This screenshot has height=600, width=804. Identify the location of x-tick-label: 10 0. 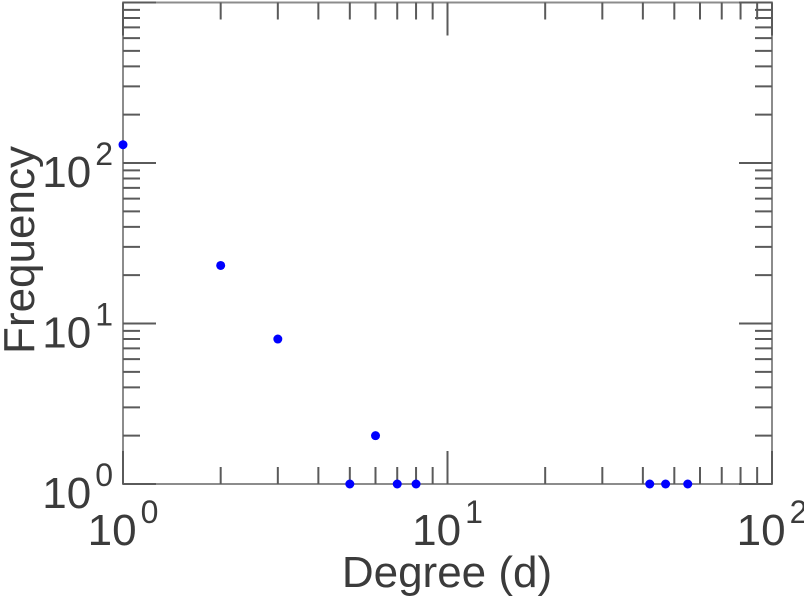
(123, 524).